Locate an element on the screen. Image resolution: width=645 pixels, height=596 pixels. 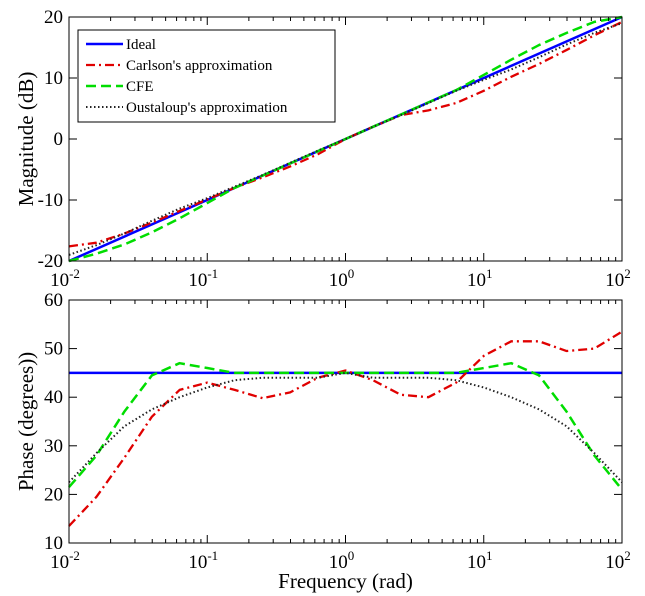
x-axis-label: Frequency (rad) is located at coordinates (345, 581).